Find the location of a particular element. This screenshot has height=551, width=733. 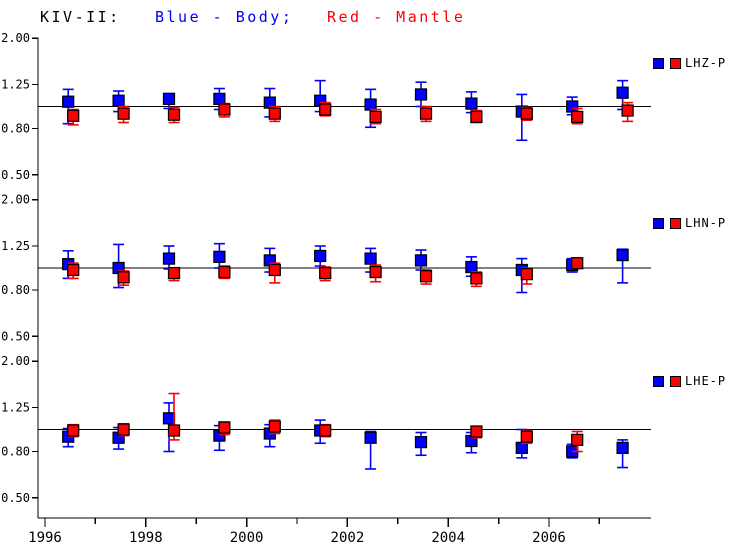

x-tick-label: 2006 is located at coordinates (549, 538).